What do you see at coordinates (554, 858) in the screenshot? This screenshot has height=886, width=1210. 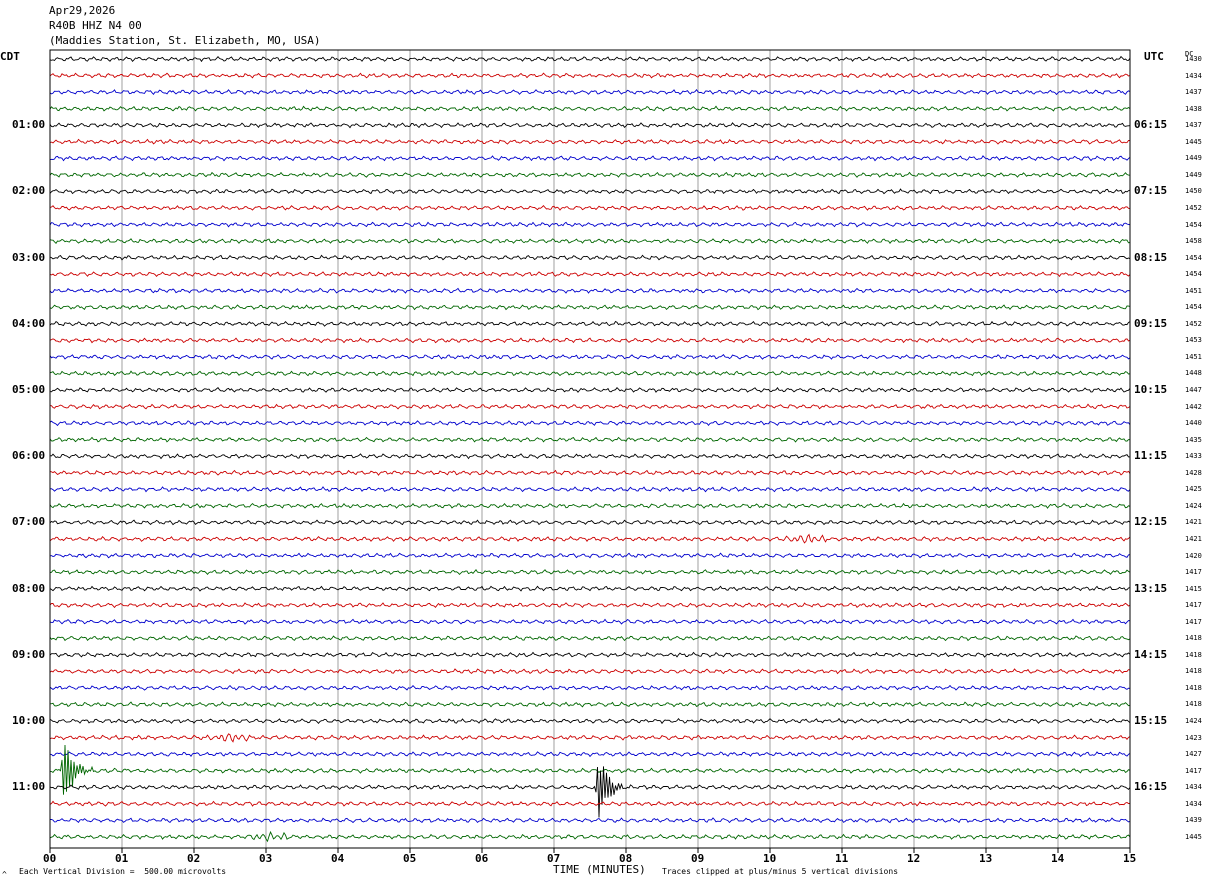 I see `x-tick-label: 07` at bounding box center [554, 858].